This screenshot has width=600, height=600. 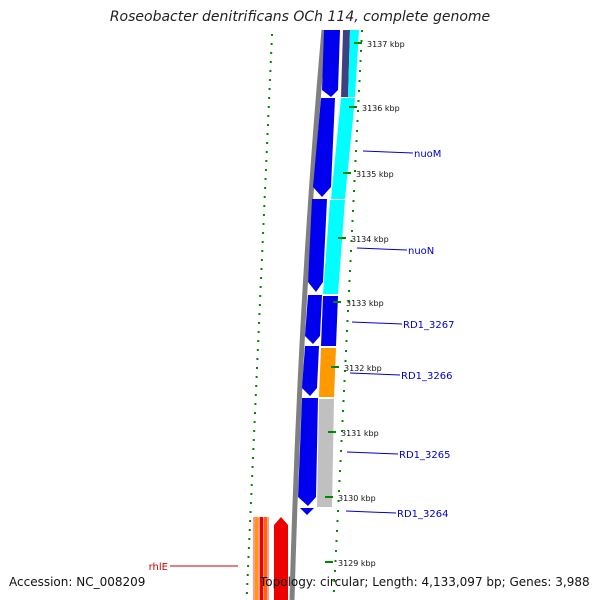 I want to click on gene-label: nuoM, so click(x=427, y=154).